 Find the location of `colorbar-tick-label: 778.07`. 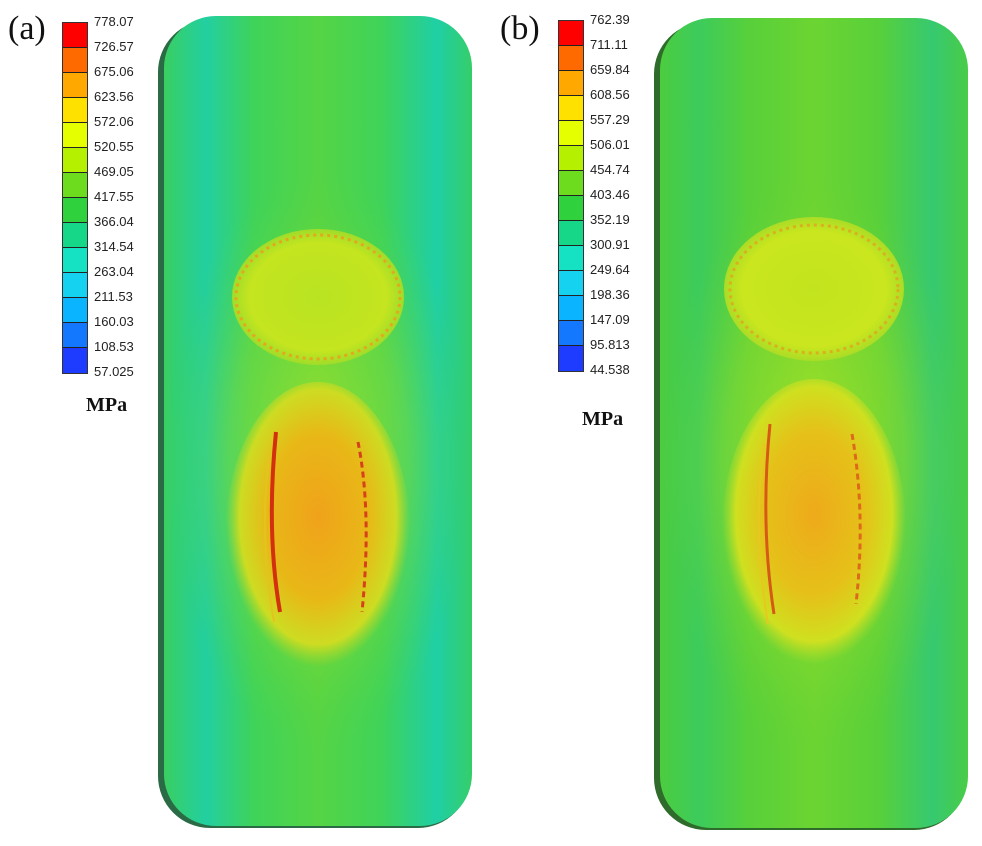

colorbar-tick-label: 778.07 is located at coordinates (114, 21).